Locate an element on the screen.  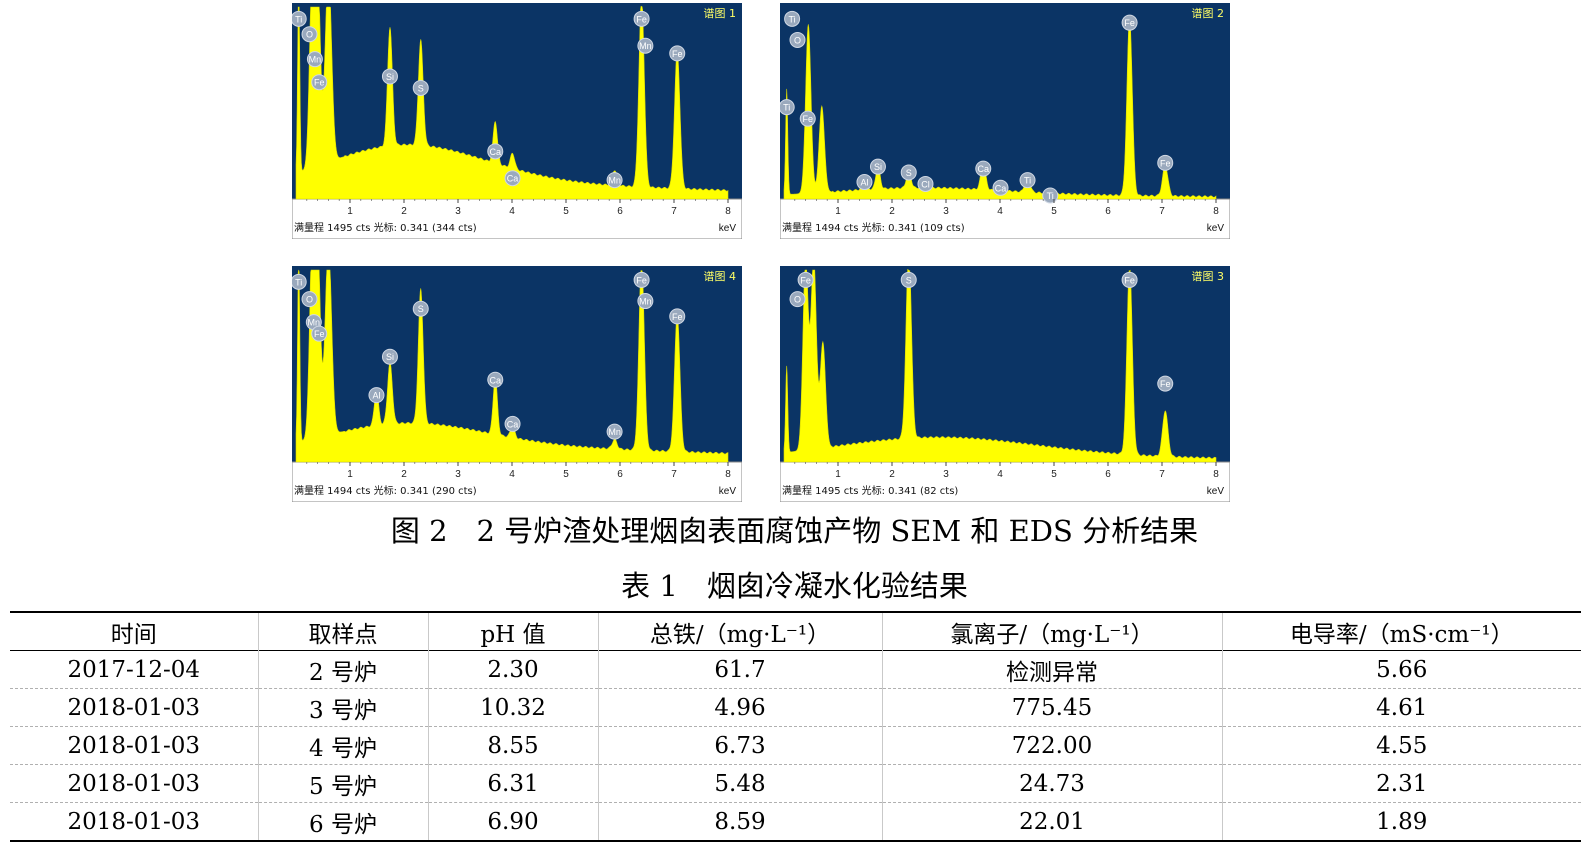
x-tick-label: 6 is located at coordinates (620, 474).